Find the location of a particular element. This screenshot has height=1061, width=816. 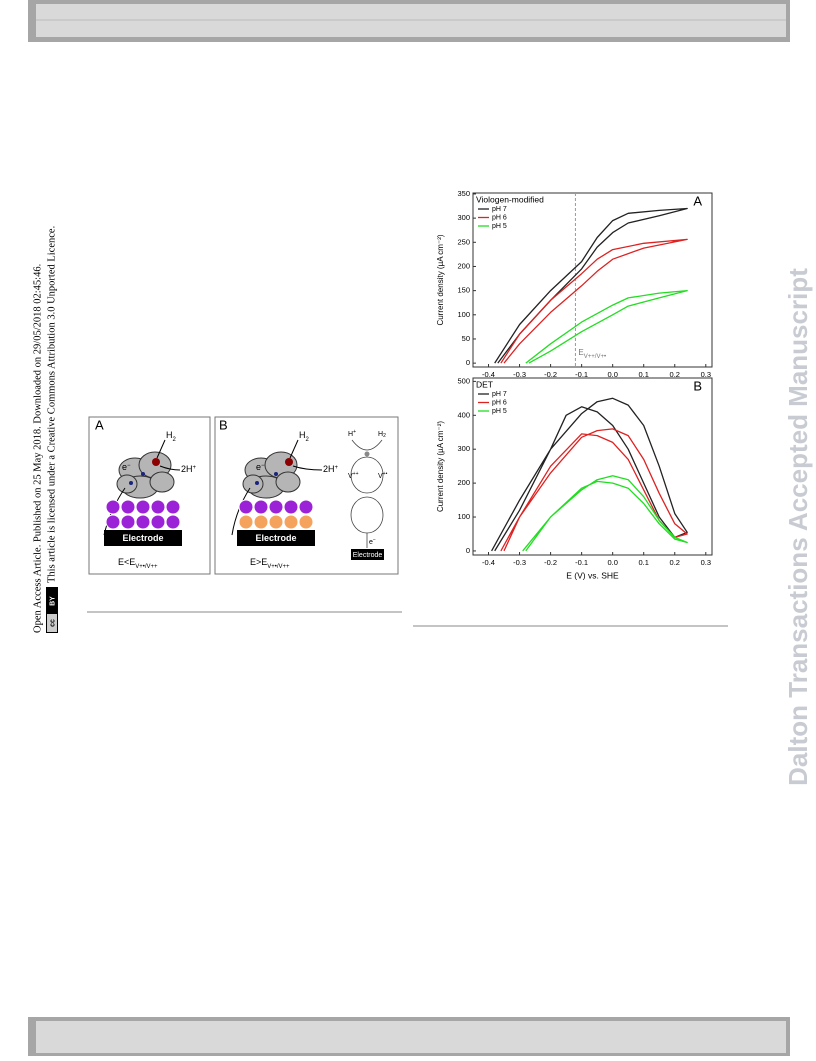

legend-title: Viologen-modified is located at coordinates (510, 199).